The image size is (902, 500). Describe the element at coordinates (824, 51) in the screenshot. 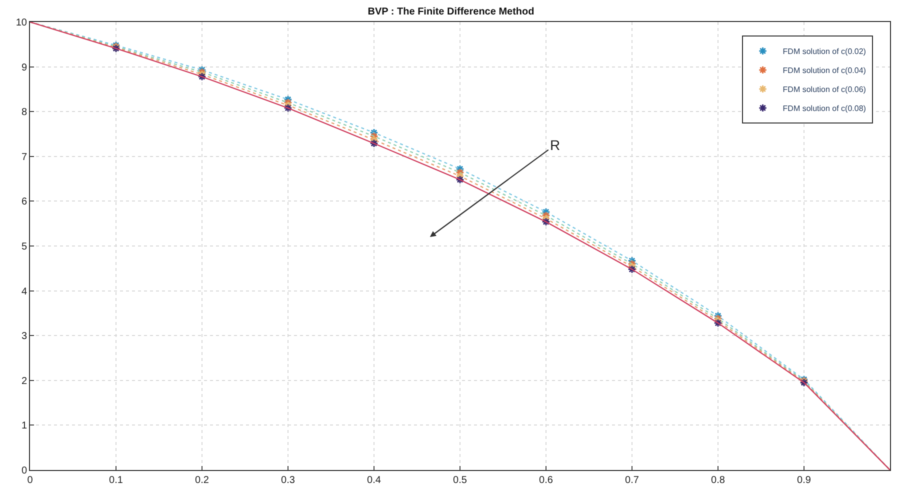

I see `legend-label: FDM solution of c(0.02)` at that location.